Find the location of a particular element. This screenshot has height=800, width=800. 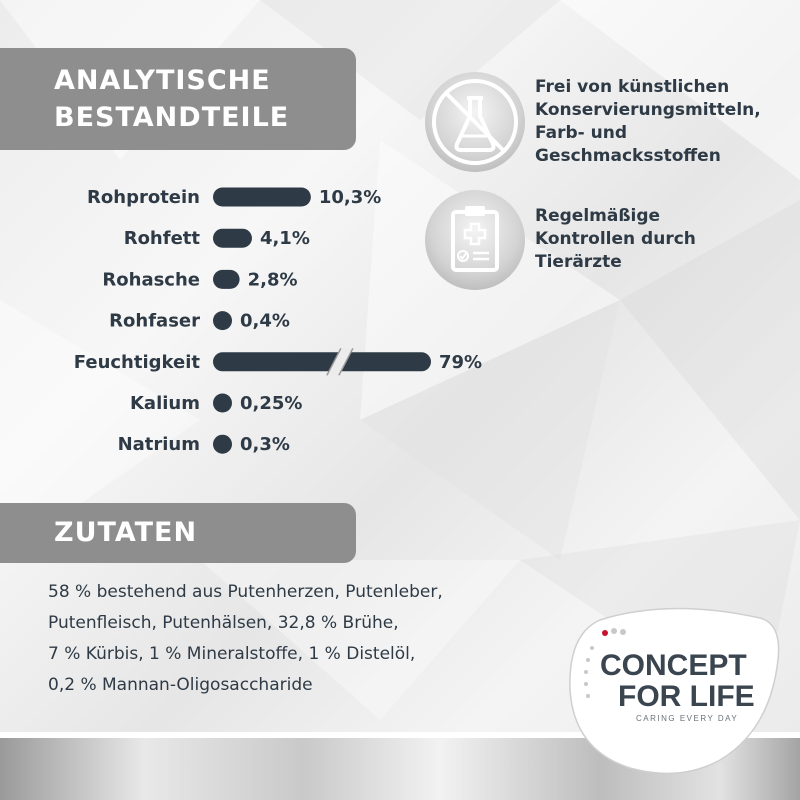

ingredients-heading: ZUTATEN is located at coordinates (178, 533).